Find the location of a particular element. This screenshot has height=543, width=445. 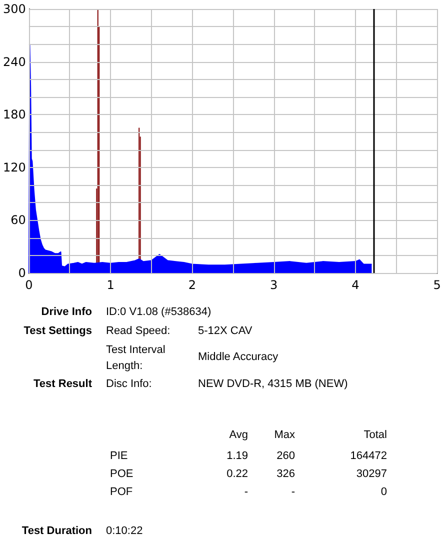

text: 0.22 is located at coordinates (237, 474).